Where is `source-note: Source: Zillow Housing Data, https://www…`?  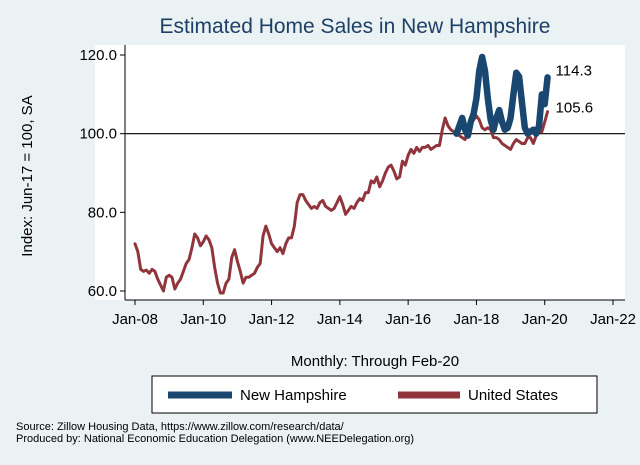
source-note: Source: Zillow Housing Data, https://www… is located at coordinates (180, 427).